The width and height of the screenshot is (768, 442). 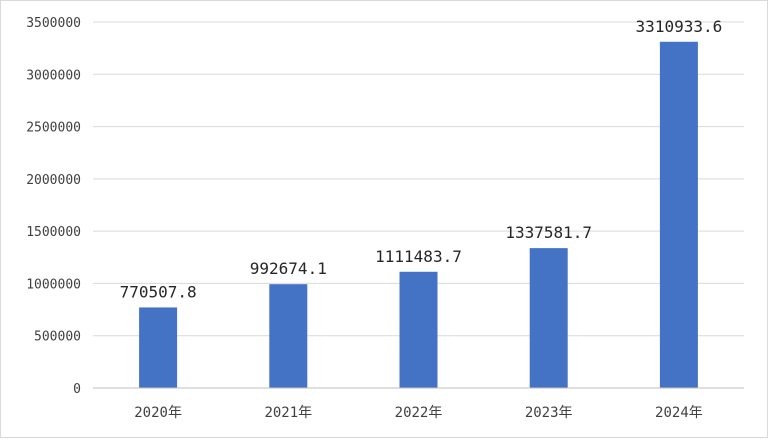 What do you see at coordinates (419, 413) in the screenshot?
I see `x-tick-label: 2022年` at bounding box center [419, 413].